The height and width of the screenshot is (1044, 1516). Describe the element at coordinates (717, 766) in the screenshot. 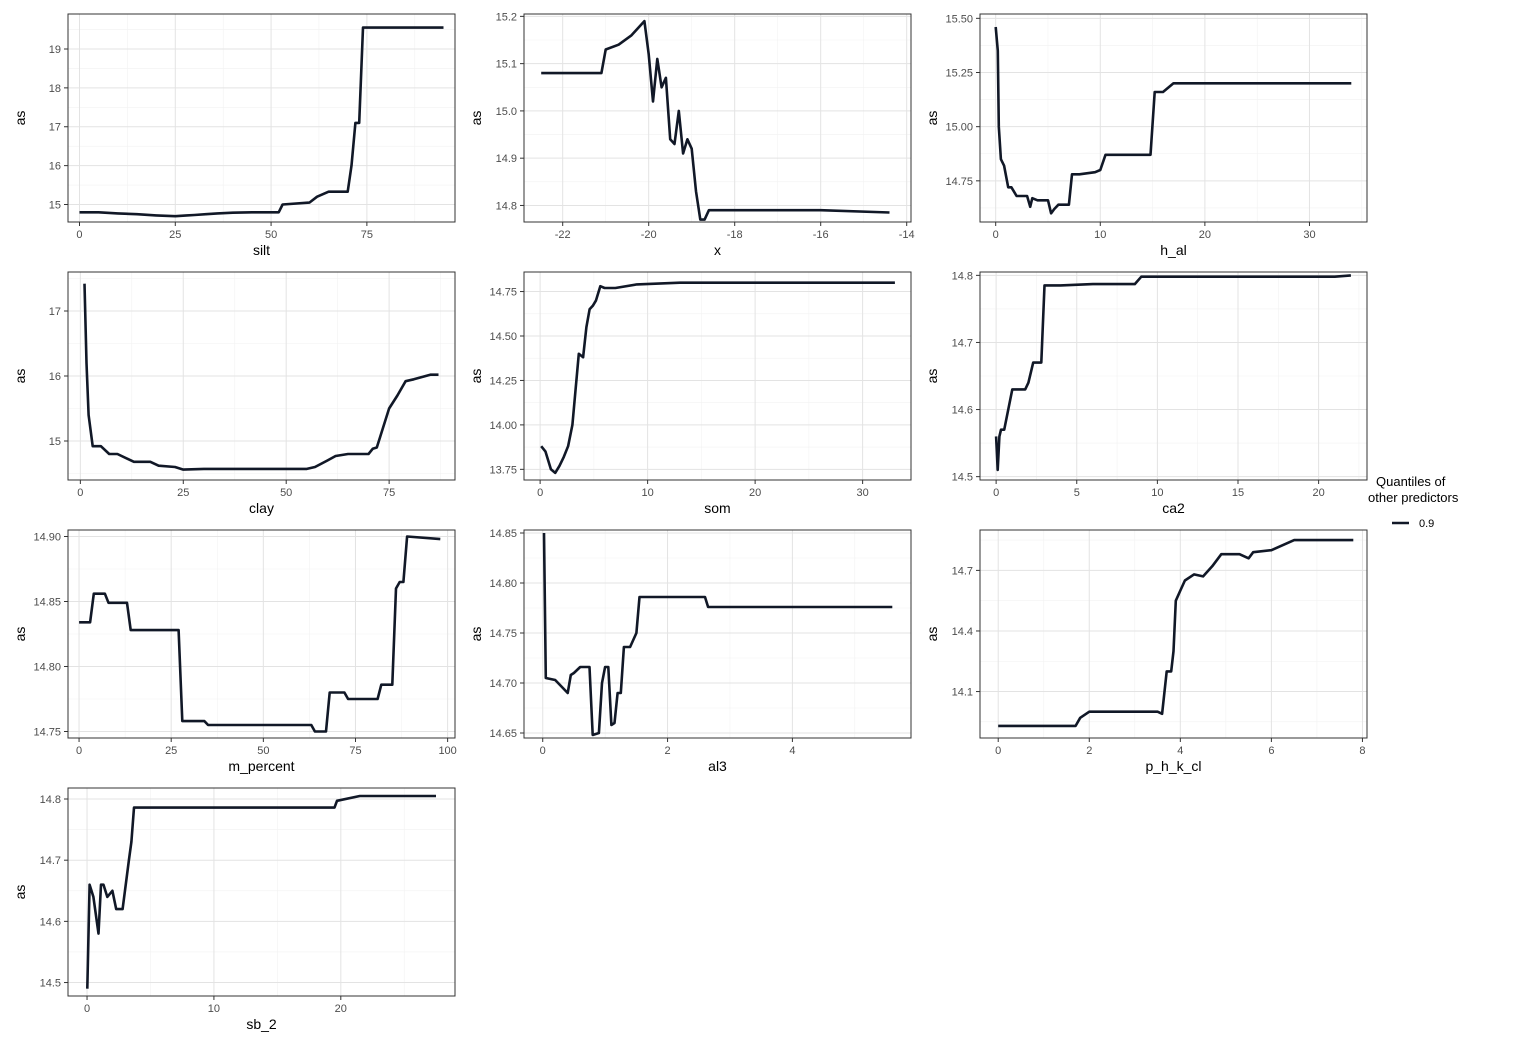

I see `x-axis-title: al3` at that location.